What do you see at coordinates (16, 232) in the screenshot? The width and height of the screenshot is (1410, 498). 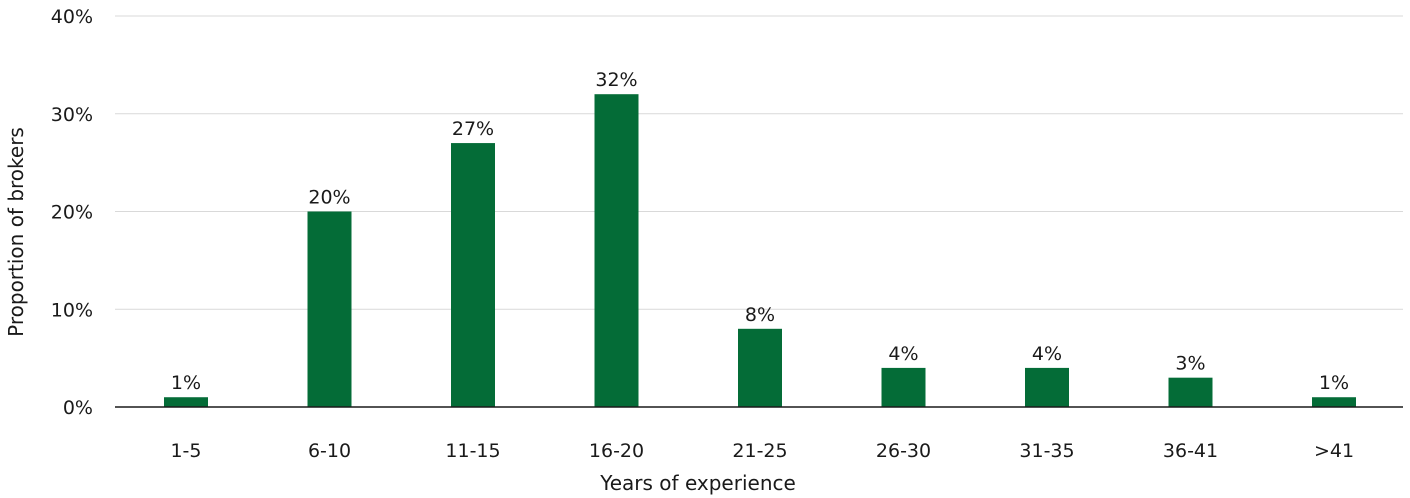 I see `y-axis-title: Proportion of brokers` at bounding box center [16, 232].